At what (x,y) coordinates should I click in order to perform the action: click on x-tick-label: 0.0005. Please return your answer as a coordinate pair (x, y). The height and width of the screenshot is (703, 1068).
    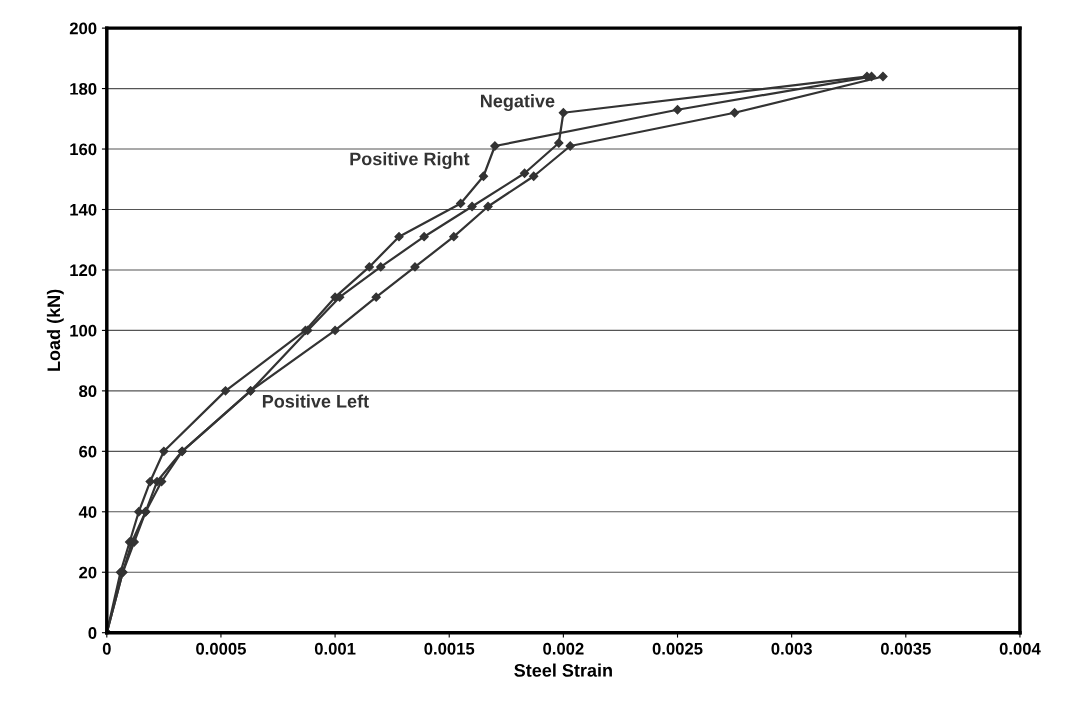
    Looking at the image, I should click on (221, 648).